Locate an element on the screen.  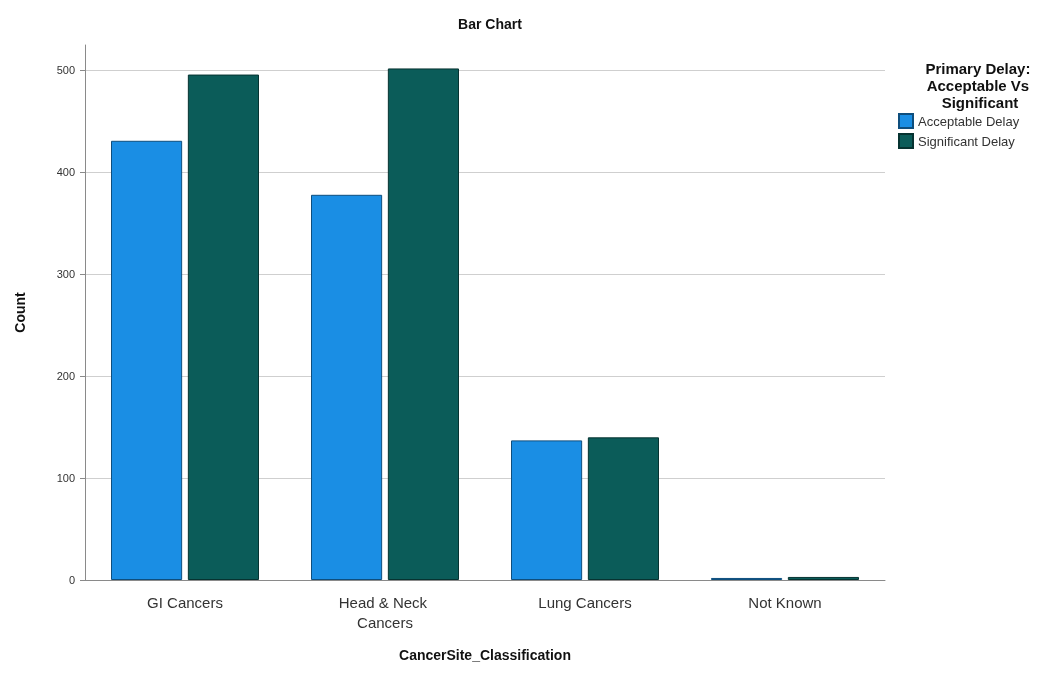
legend-title: Primary Delay: Acceptable Vs Significant is located at coordinates (980, 85).